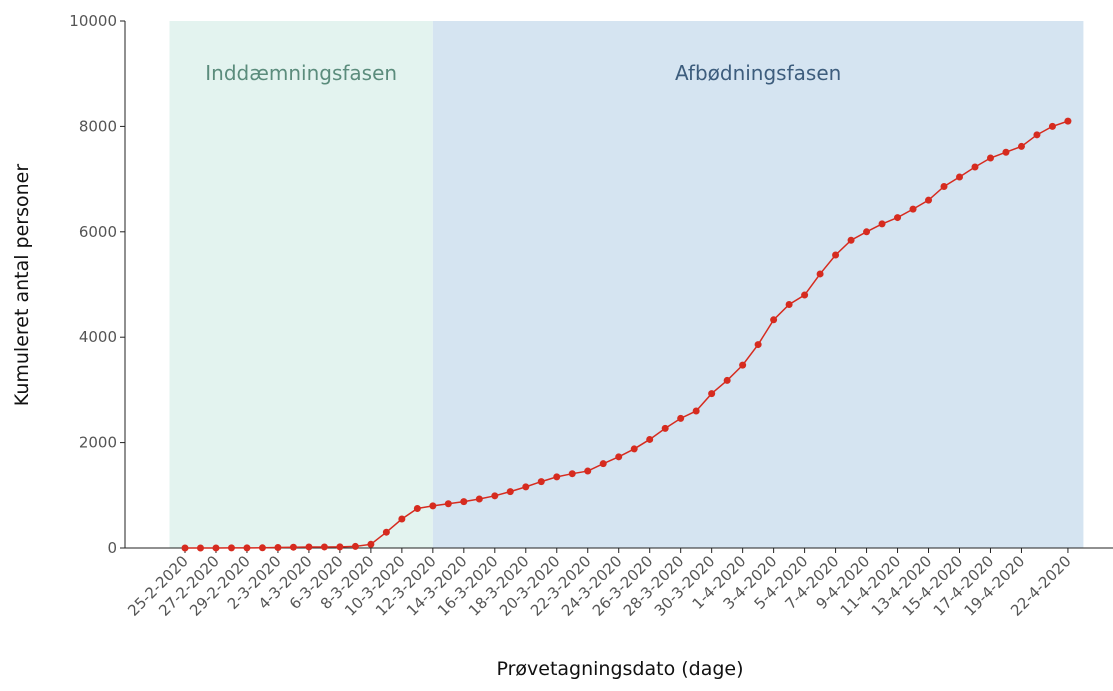 This screenshot has height=691, width=1113. What do you see at coordinates (98, 443) in the screenshot?
I see `y-tick-label: 2000` at bounding box center [98, 443].